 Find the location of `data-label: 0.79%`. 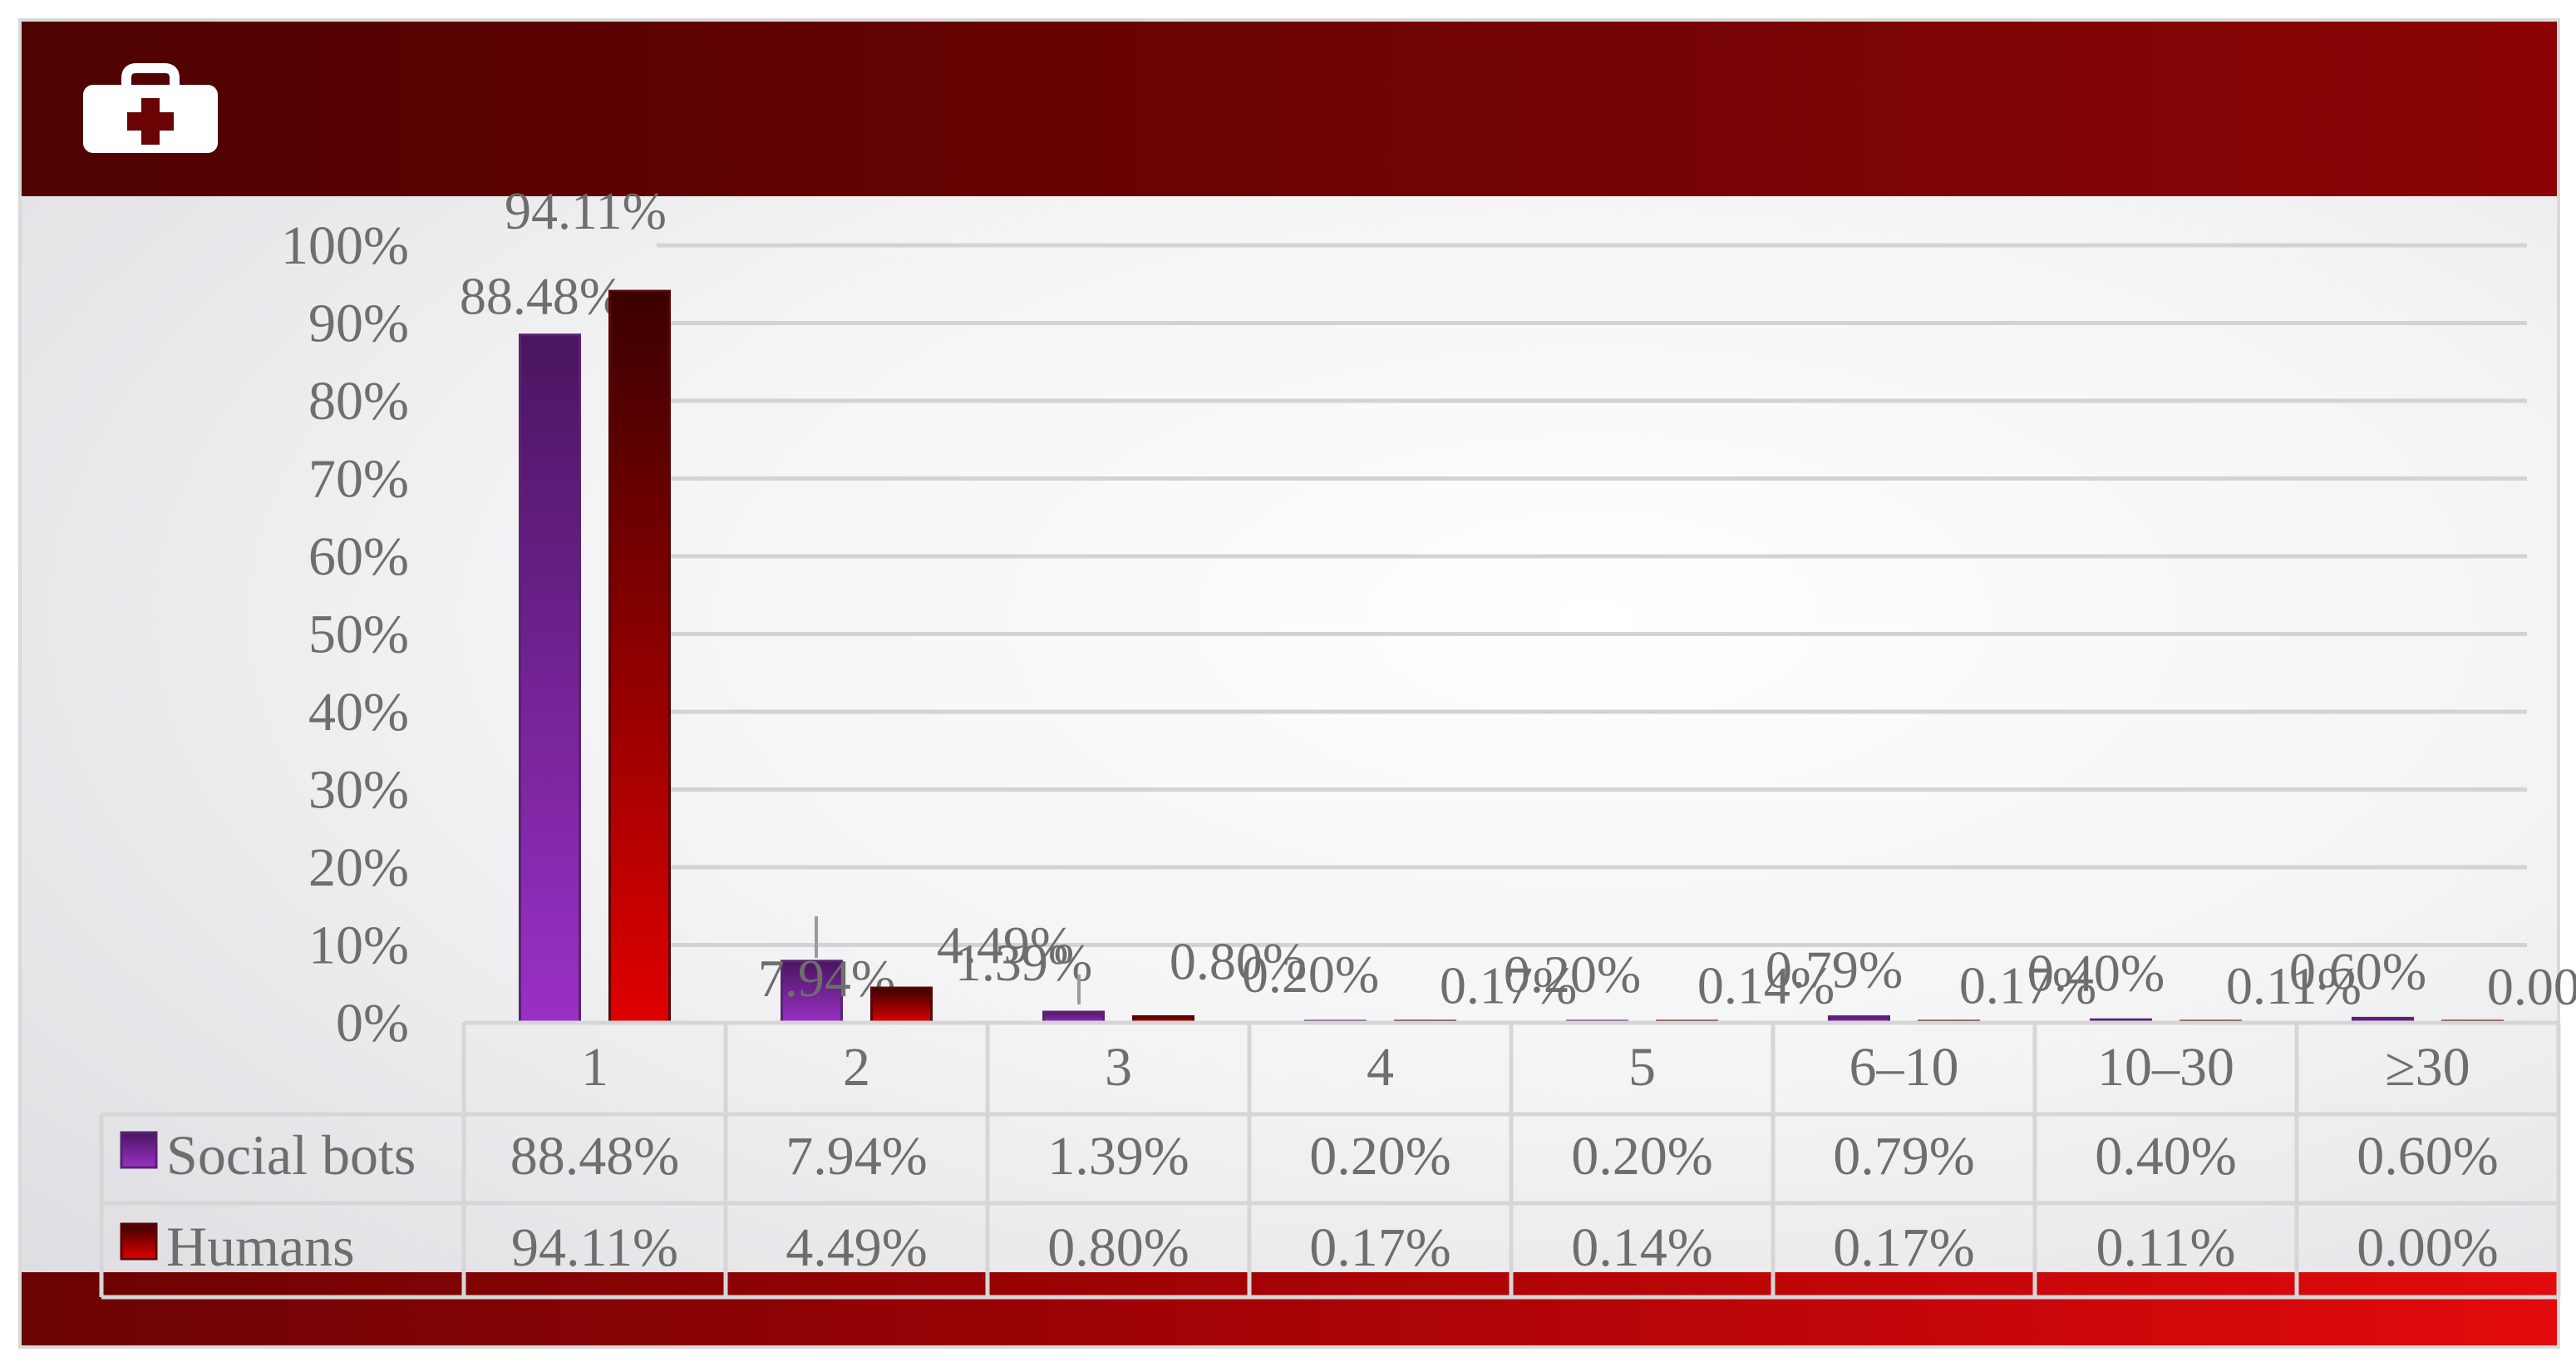

data-label: 0.79% is located at coordinates (1834, 969).